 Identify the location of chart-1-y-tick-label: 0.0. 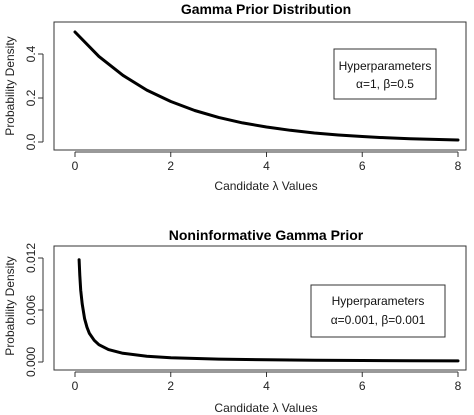
(31, 141).